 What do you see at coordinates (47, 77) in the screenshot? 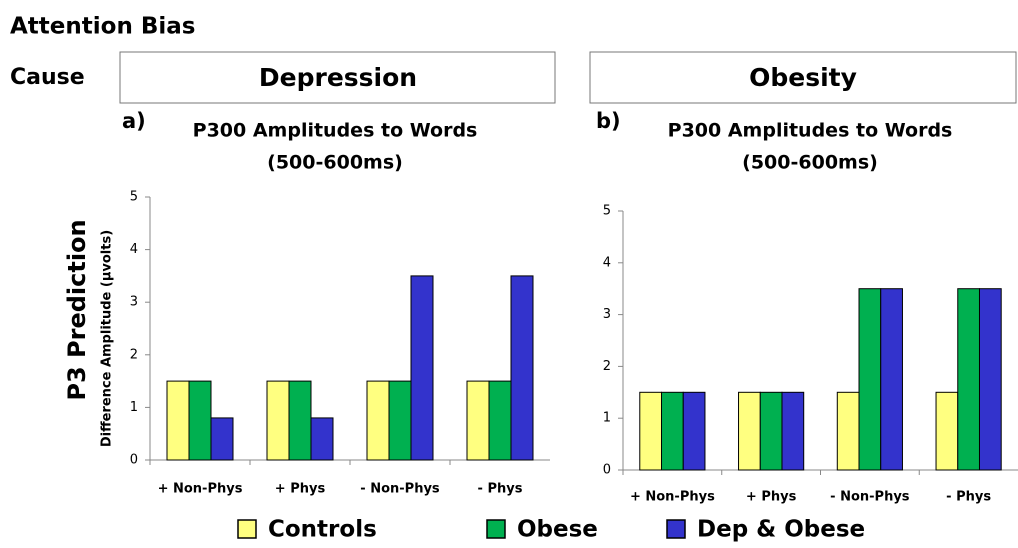
I see `row-label: Cause` at bounding box center [47, 77].